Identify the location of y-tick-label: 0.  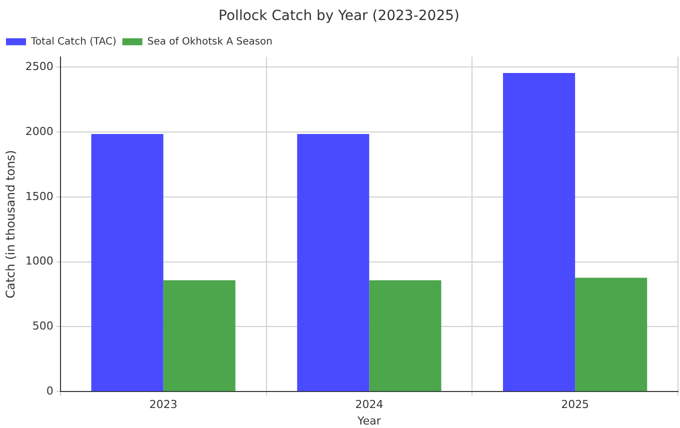
(50, 391).